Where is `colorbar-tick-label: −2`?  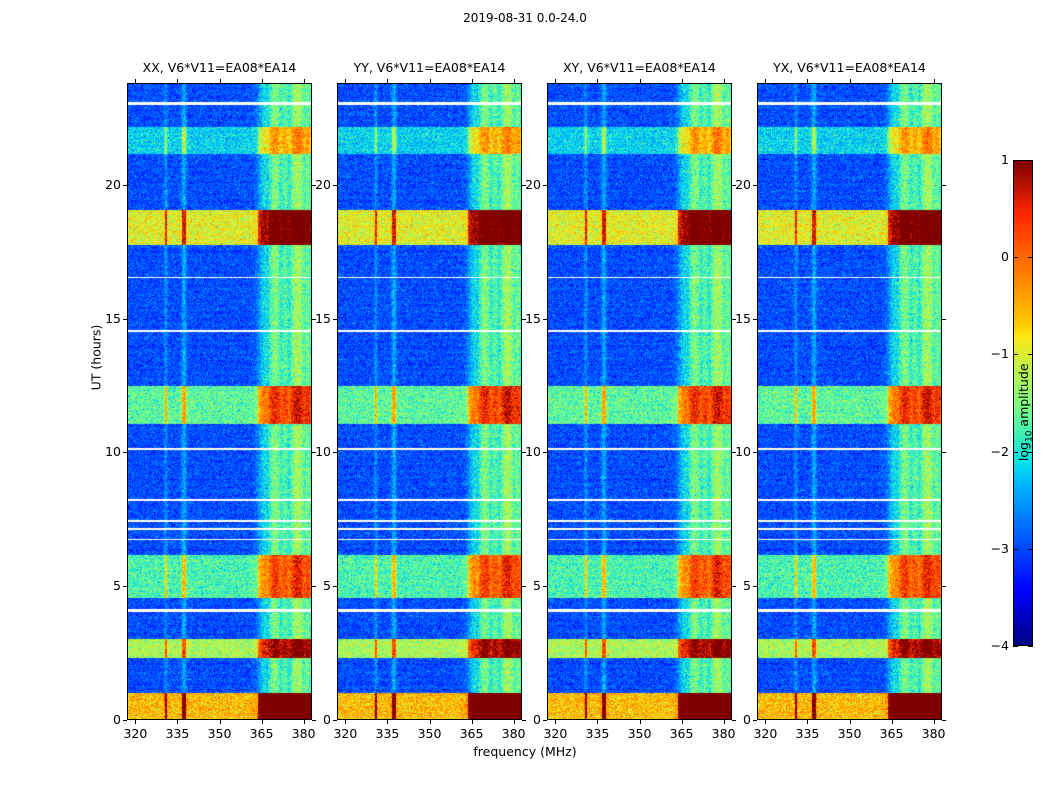
colorbar-tick-label: −2 is located at coordinates (999, 451).